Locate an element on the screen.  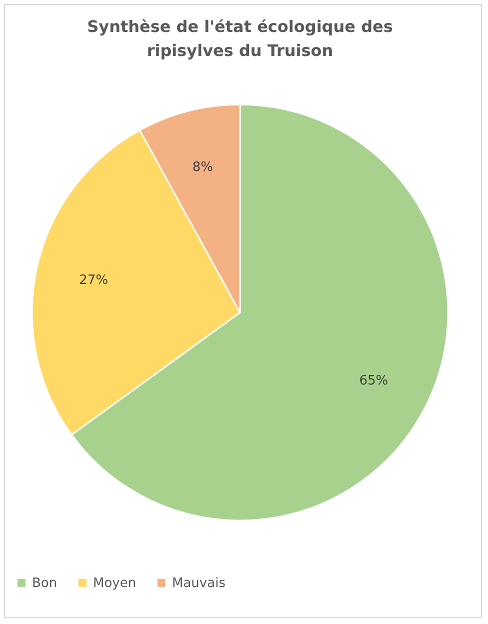
text: Synthèse de l'état écologique des is located at coordinates (240, 26).